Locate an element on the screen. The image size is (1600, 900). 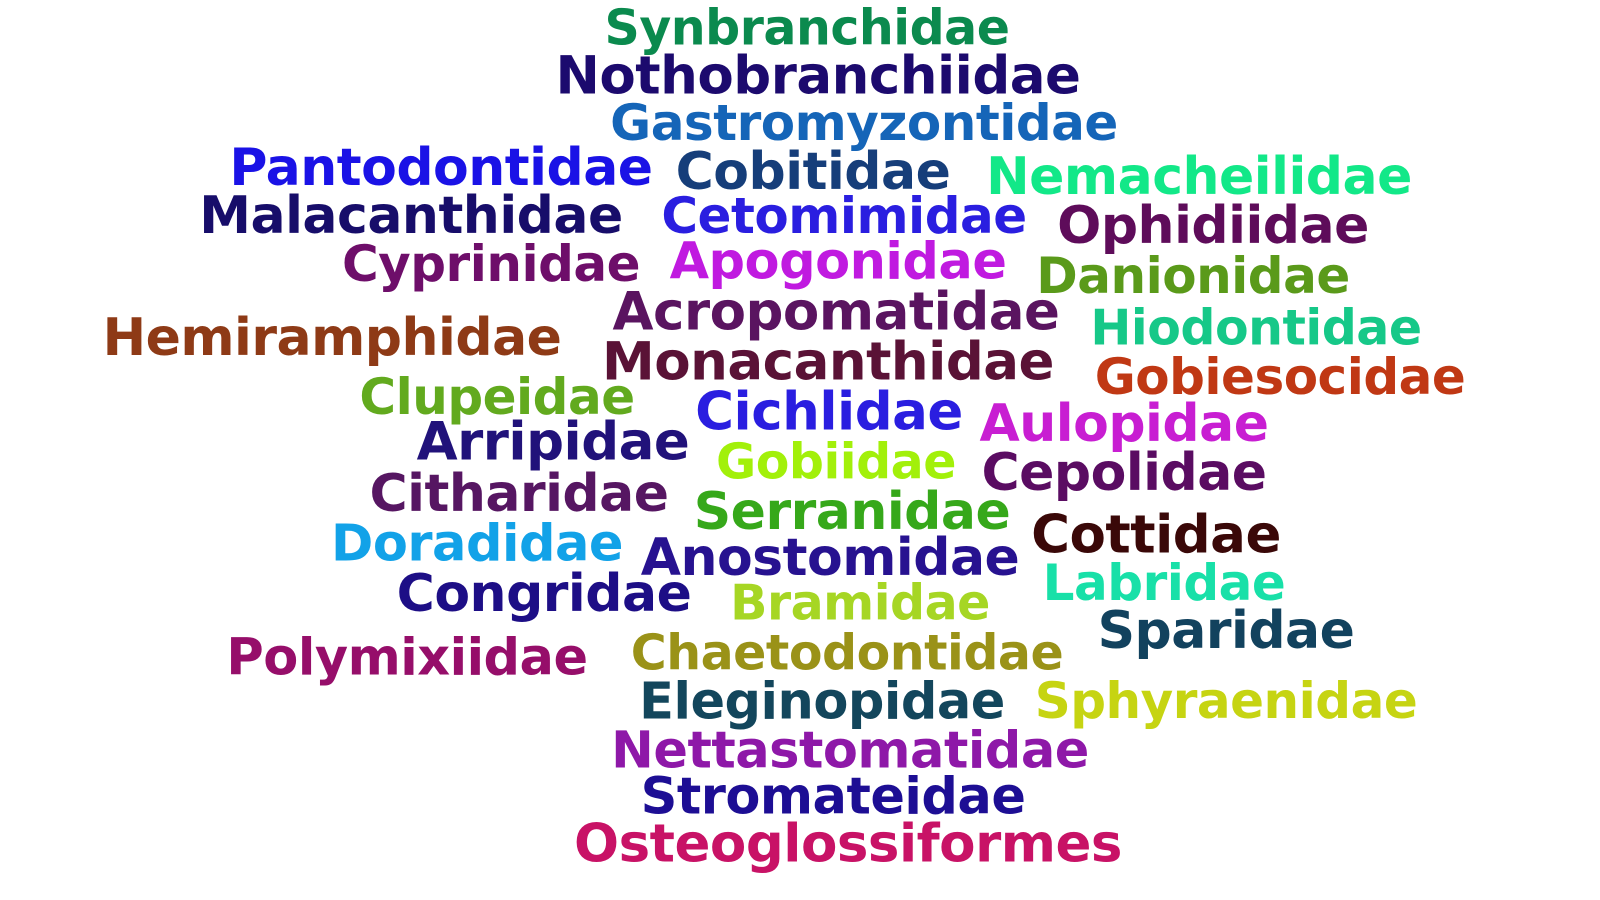
word-eleginopidae: Eleginopidae is located at coordinates (822, 702).